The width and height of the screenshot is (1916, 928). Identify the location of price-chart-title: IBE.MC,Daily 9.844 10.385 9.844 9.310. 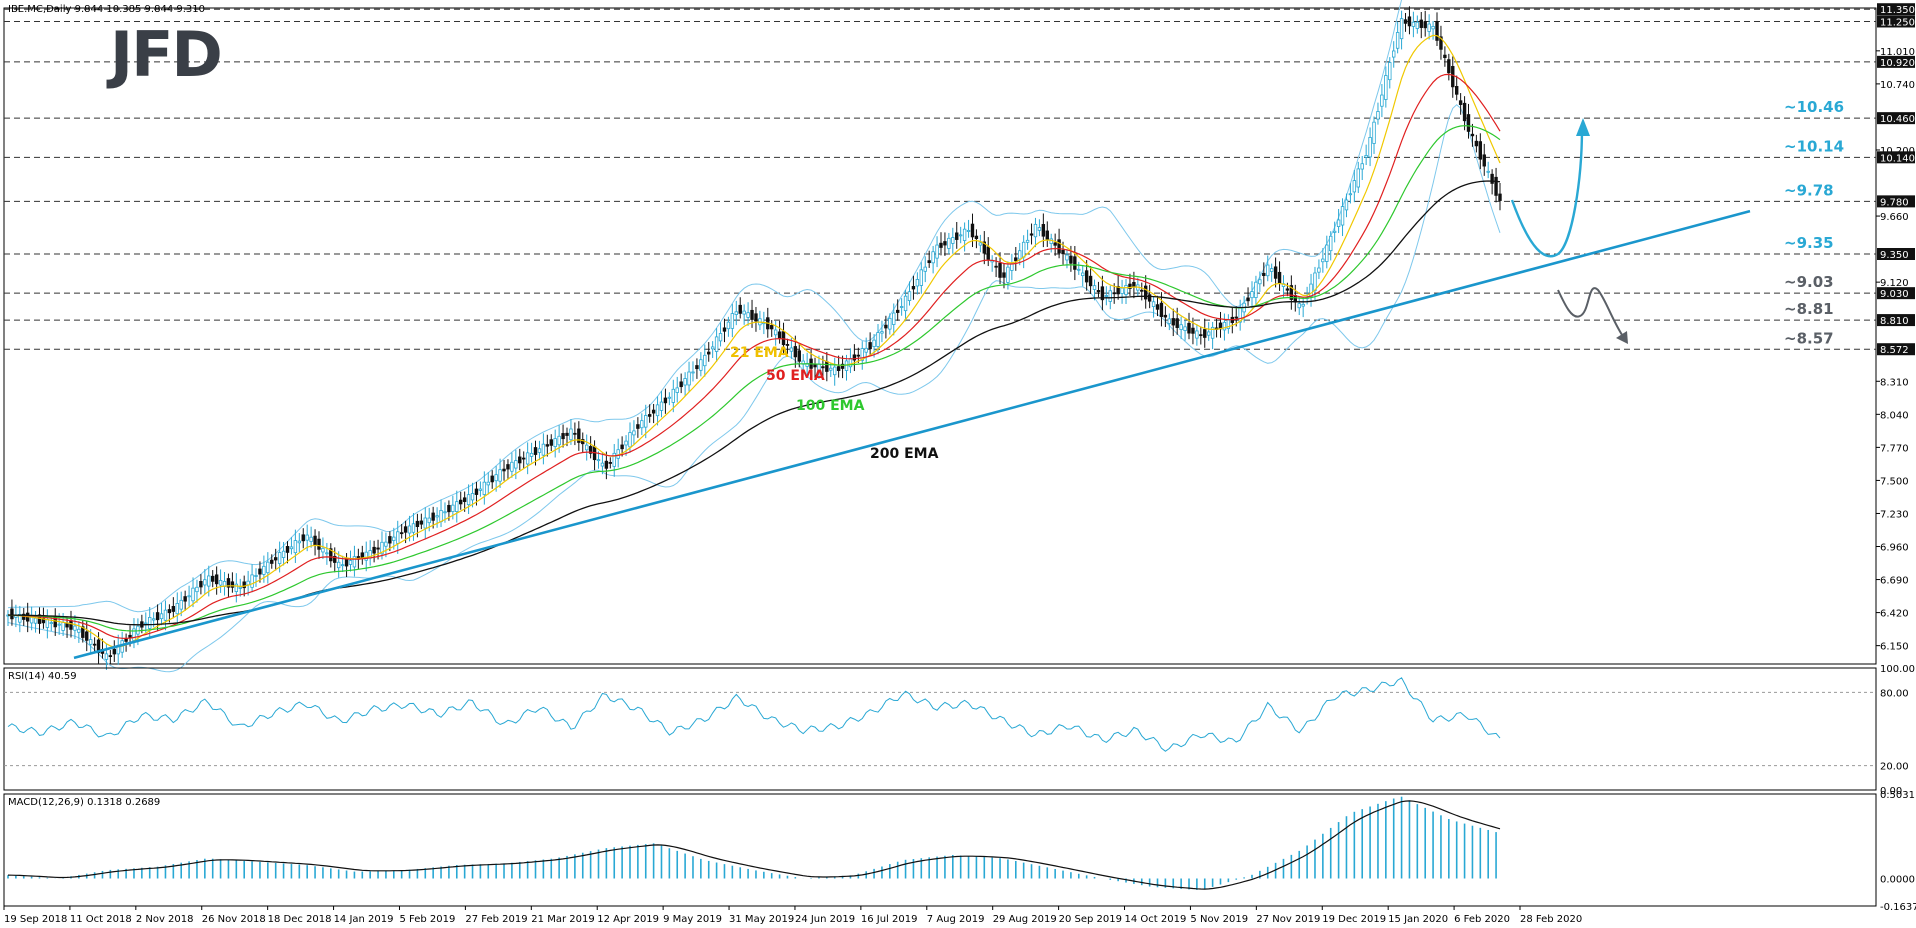
(106, 9).